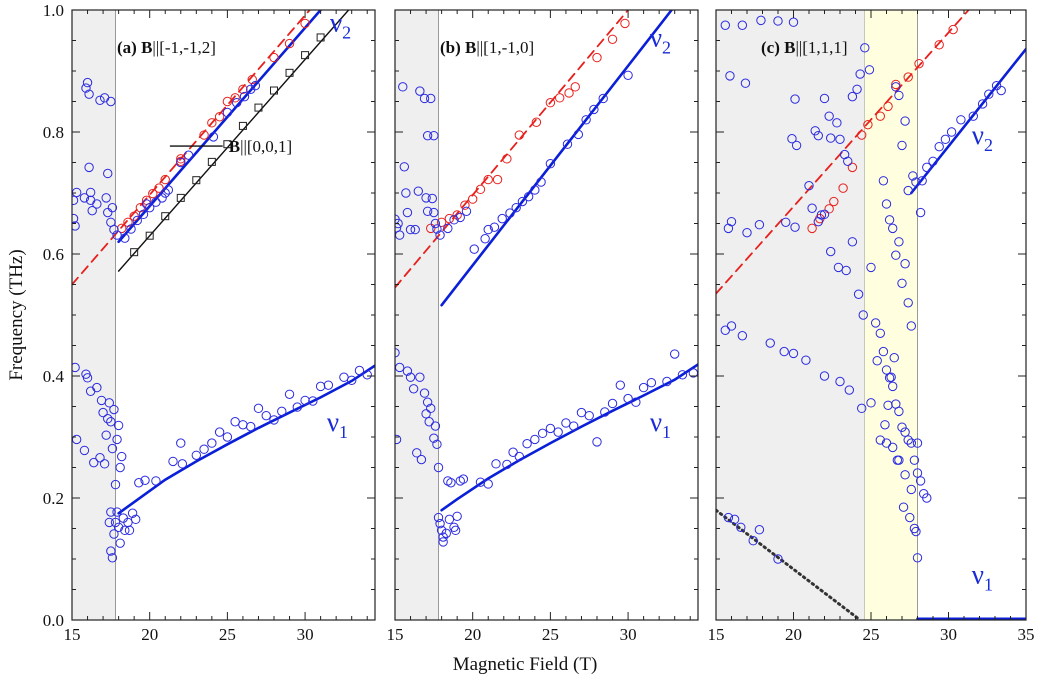 This screenshot has width=1041, height=681. What do you see at coordinates (53, 132) in the screenshot?
I see `y-tick-label: 0.8` at bounding box center [53, 132].